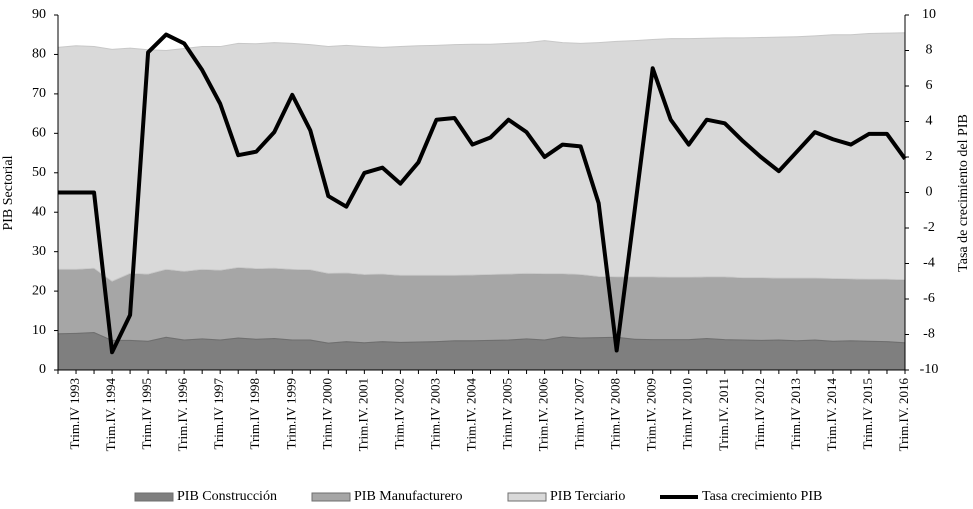 This screenshot has height=509, width=973. I want to click on y-tick-label: 80, so click(39, 54).